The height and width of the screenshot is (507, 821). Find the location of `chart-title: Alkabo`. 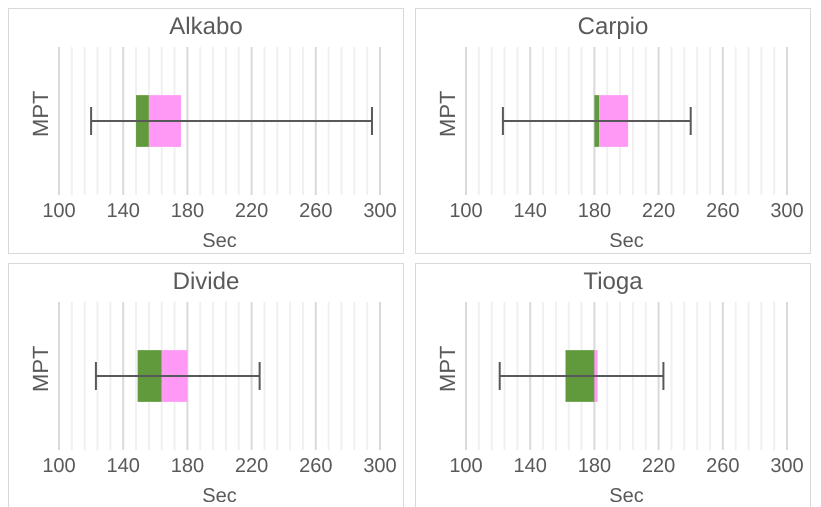

chart-title: Alkabo is located at coordinates (206, 27).